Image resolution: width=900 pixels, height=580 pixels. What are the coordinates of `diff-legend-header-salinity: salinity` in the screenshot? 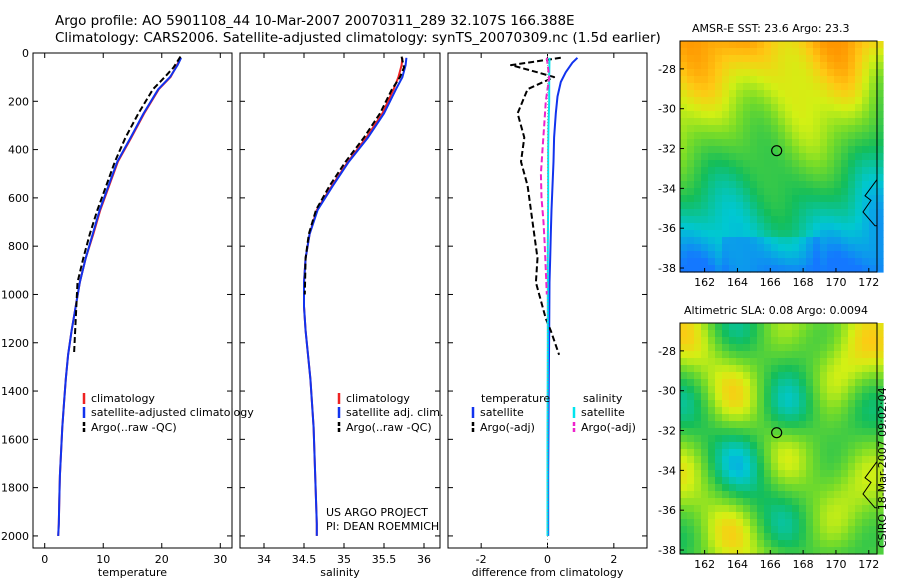 It's located at (603, 398).